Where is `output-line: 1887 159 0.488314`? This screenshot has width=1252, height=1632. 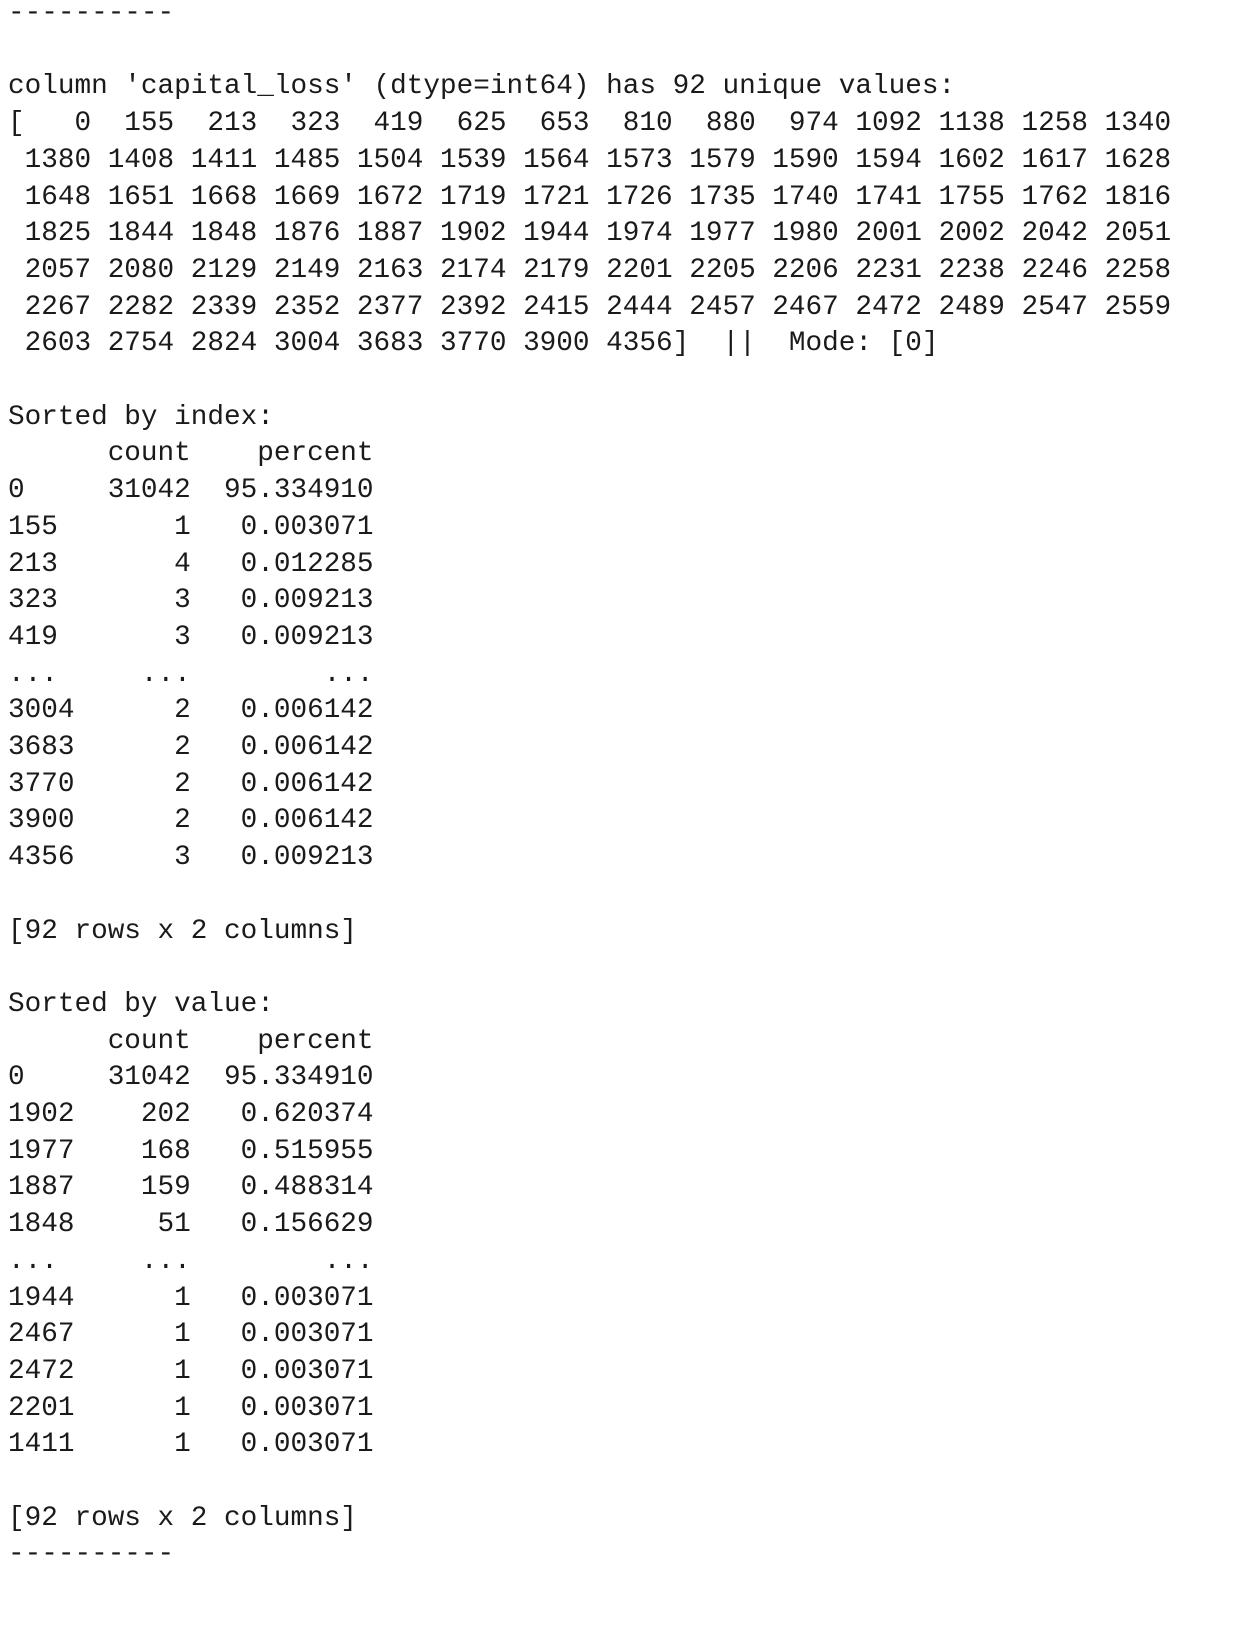 output-line: 1887 159 0.488314 is located at coordinates (191, 1188).